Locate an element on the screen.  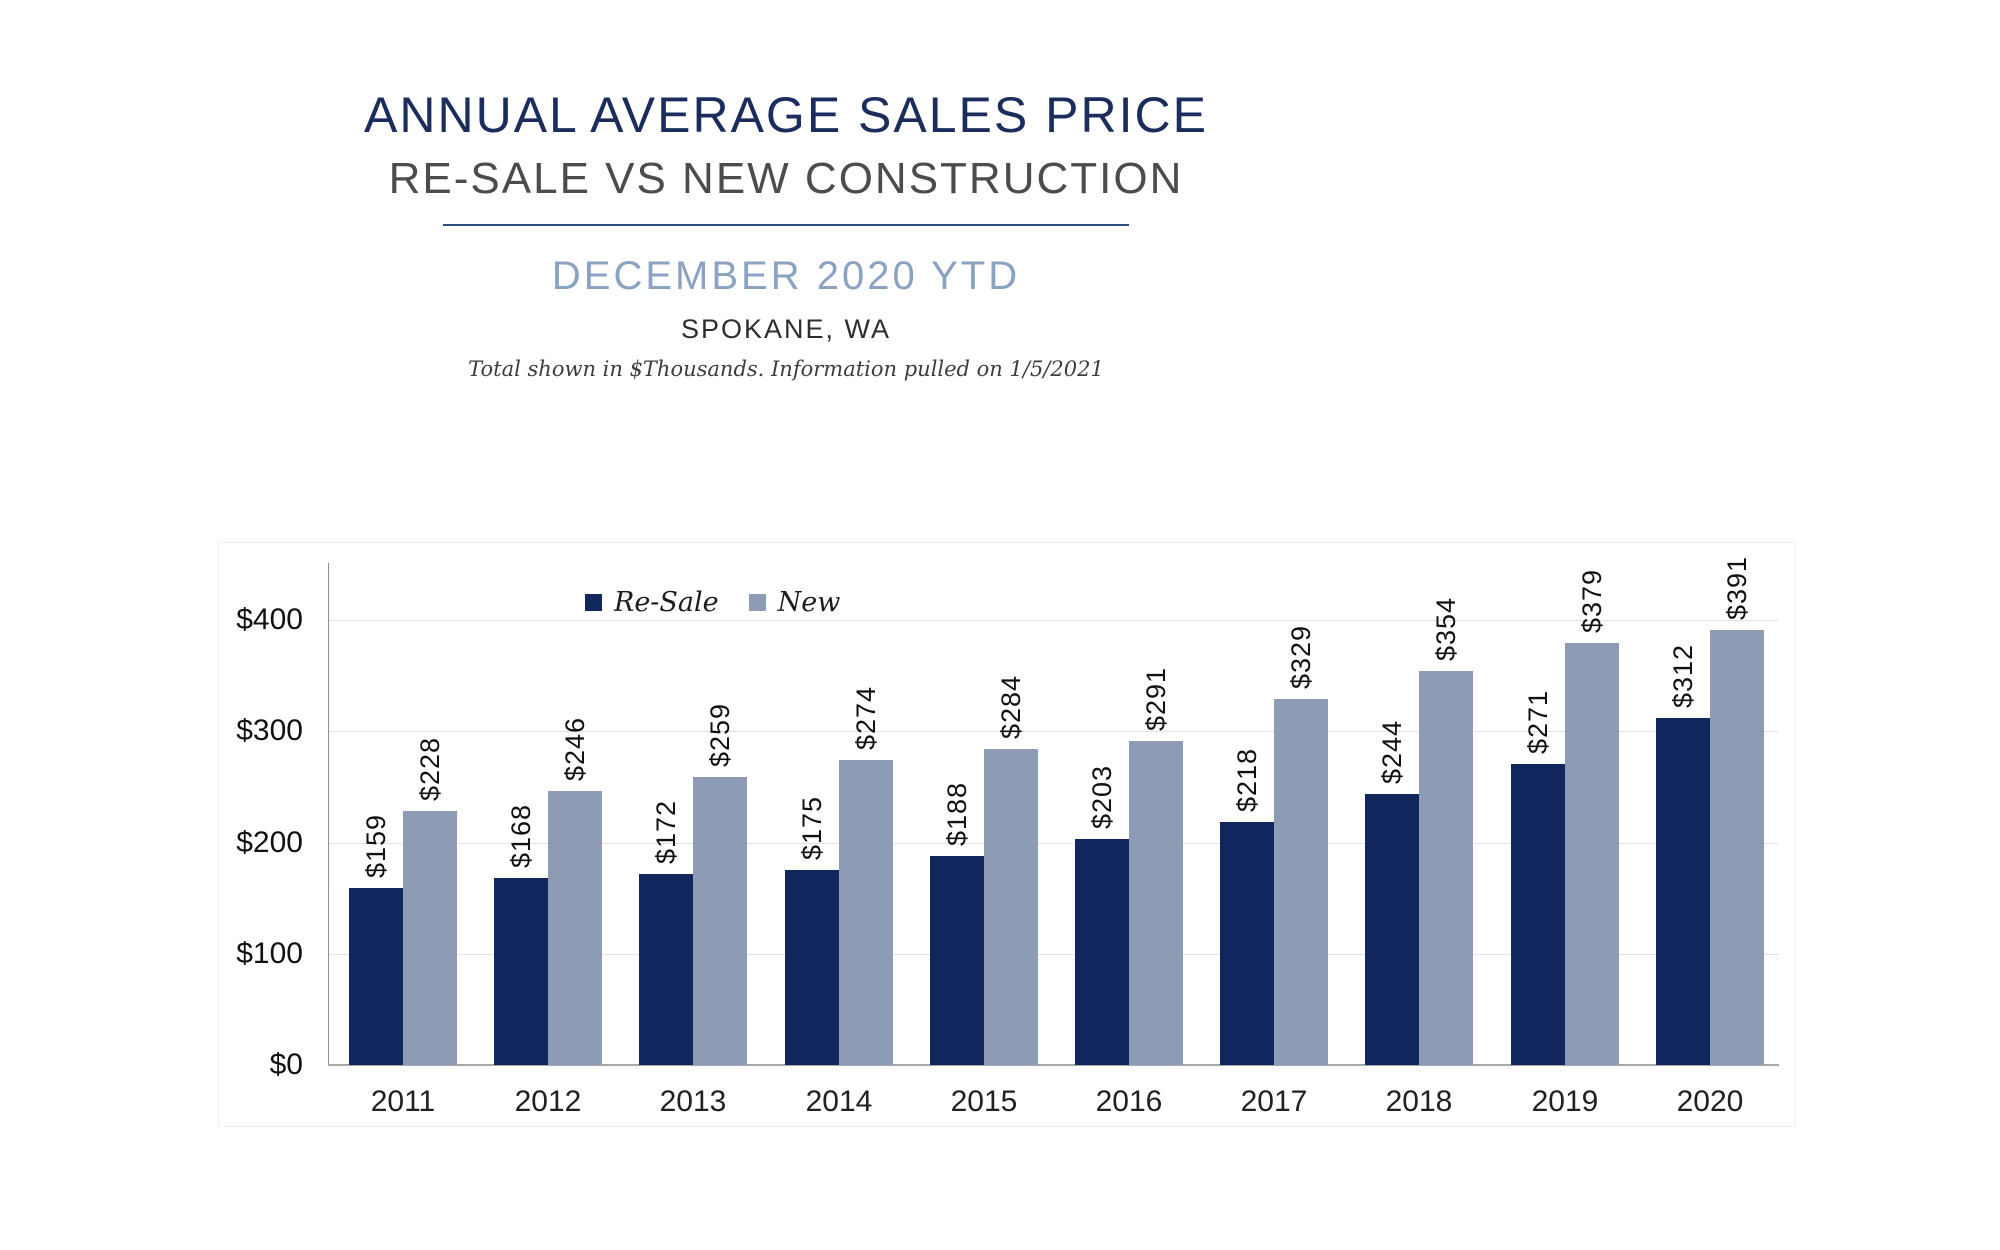
bar-value-label-resale-2020: $312 is located at coordinates (1683, 675).